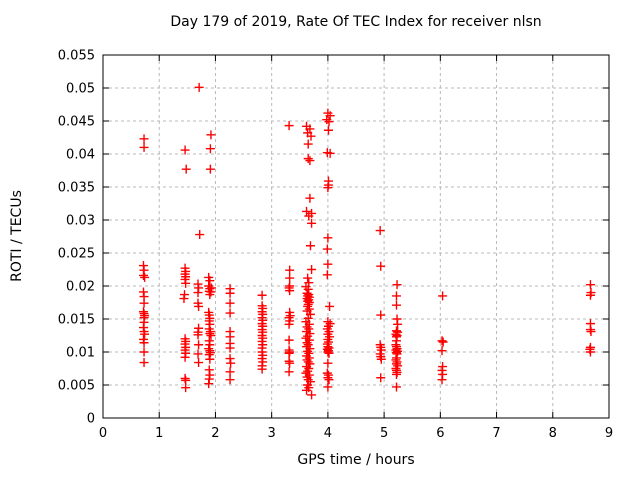 This screenshot has height=480, width=640. I want to click on x-tick-label: 3, so click(272, 433).